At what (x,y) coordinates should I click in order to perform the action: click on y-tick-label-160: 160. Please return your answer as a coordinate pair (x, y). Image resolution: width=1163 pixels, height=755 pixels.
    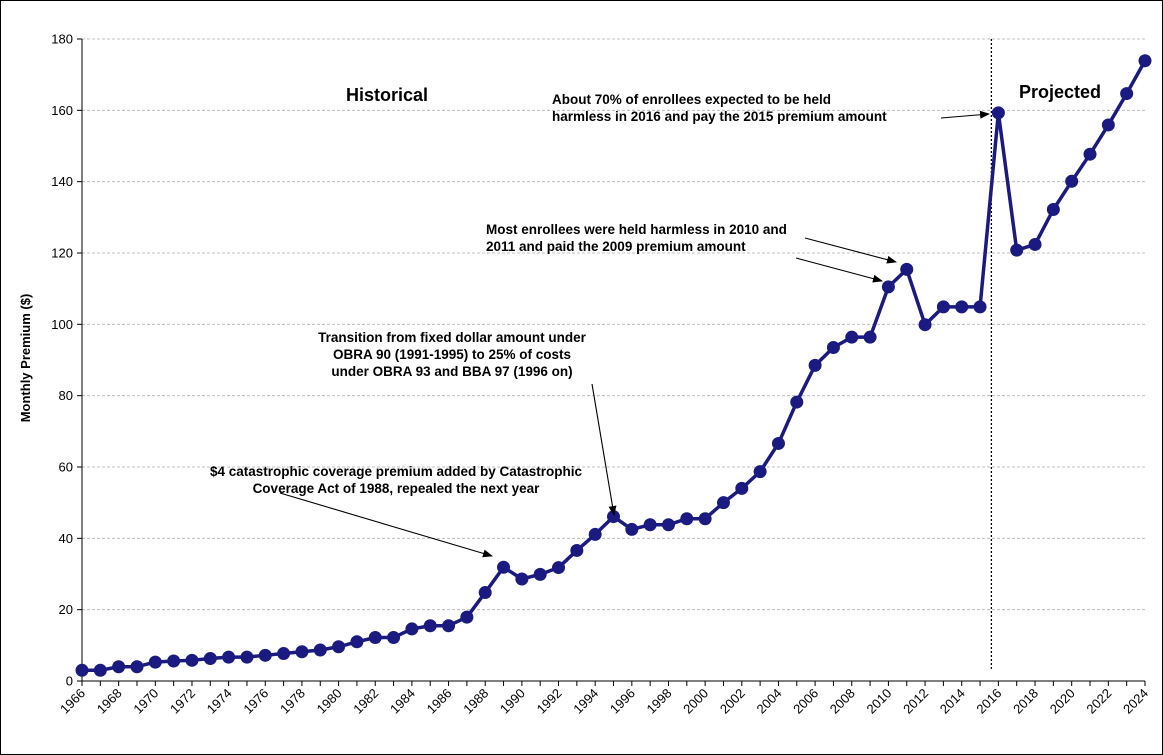
    Looking at the image, I should click on (62, 110).